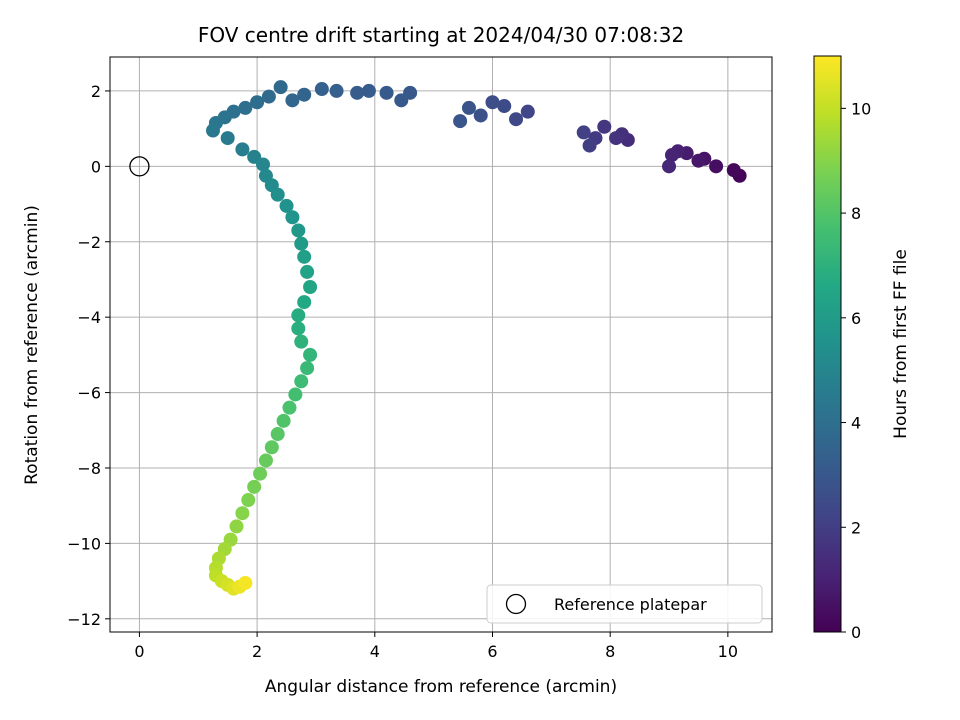  I want to click on x-tick-label: 2, so click(257, 651).